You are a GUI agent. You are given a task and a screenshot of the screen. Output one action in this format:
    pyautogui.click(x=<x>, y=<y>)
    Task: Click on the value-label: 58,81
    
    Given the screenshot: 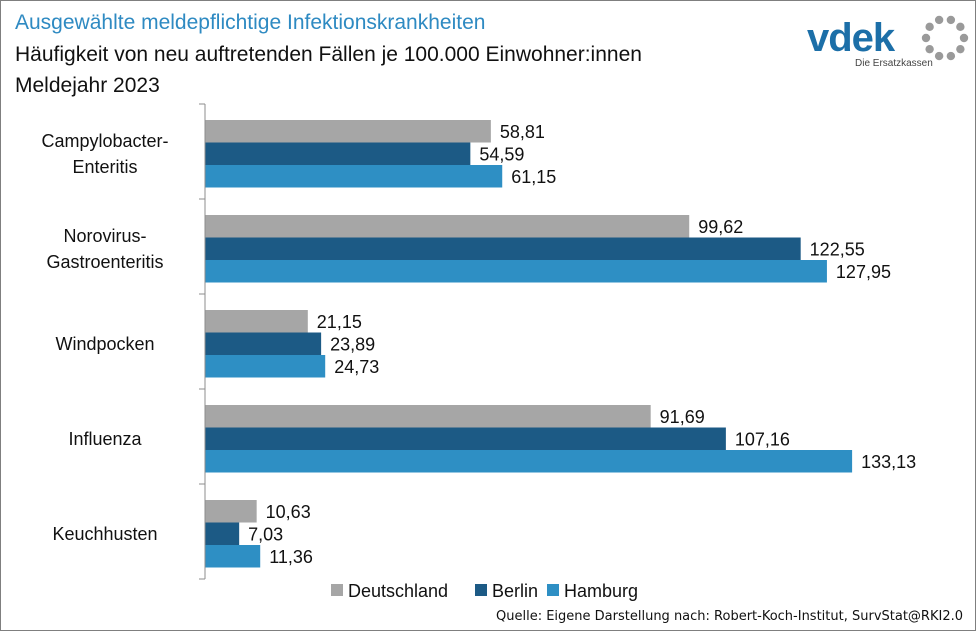 What is the action you would take?
    pyautogui.click(x=522, y=132)
    